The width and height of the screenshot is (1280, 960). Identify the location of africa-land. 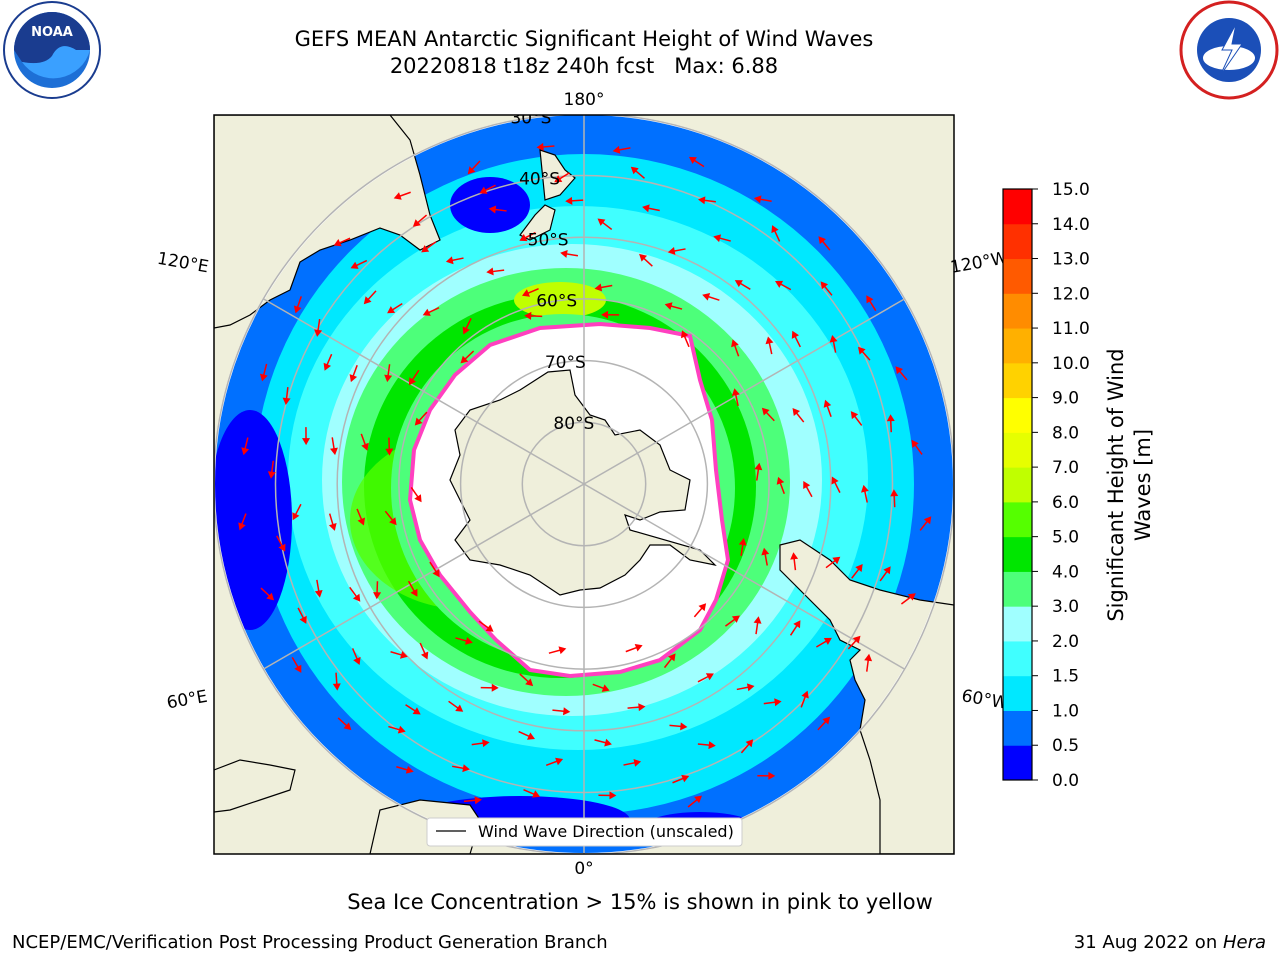
(255, 786).